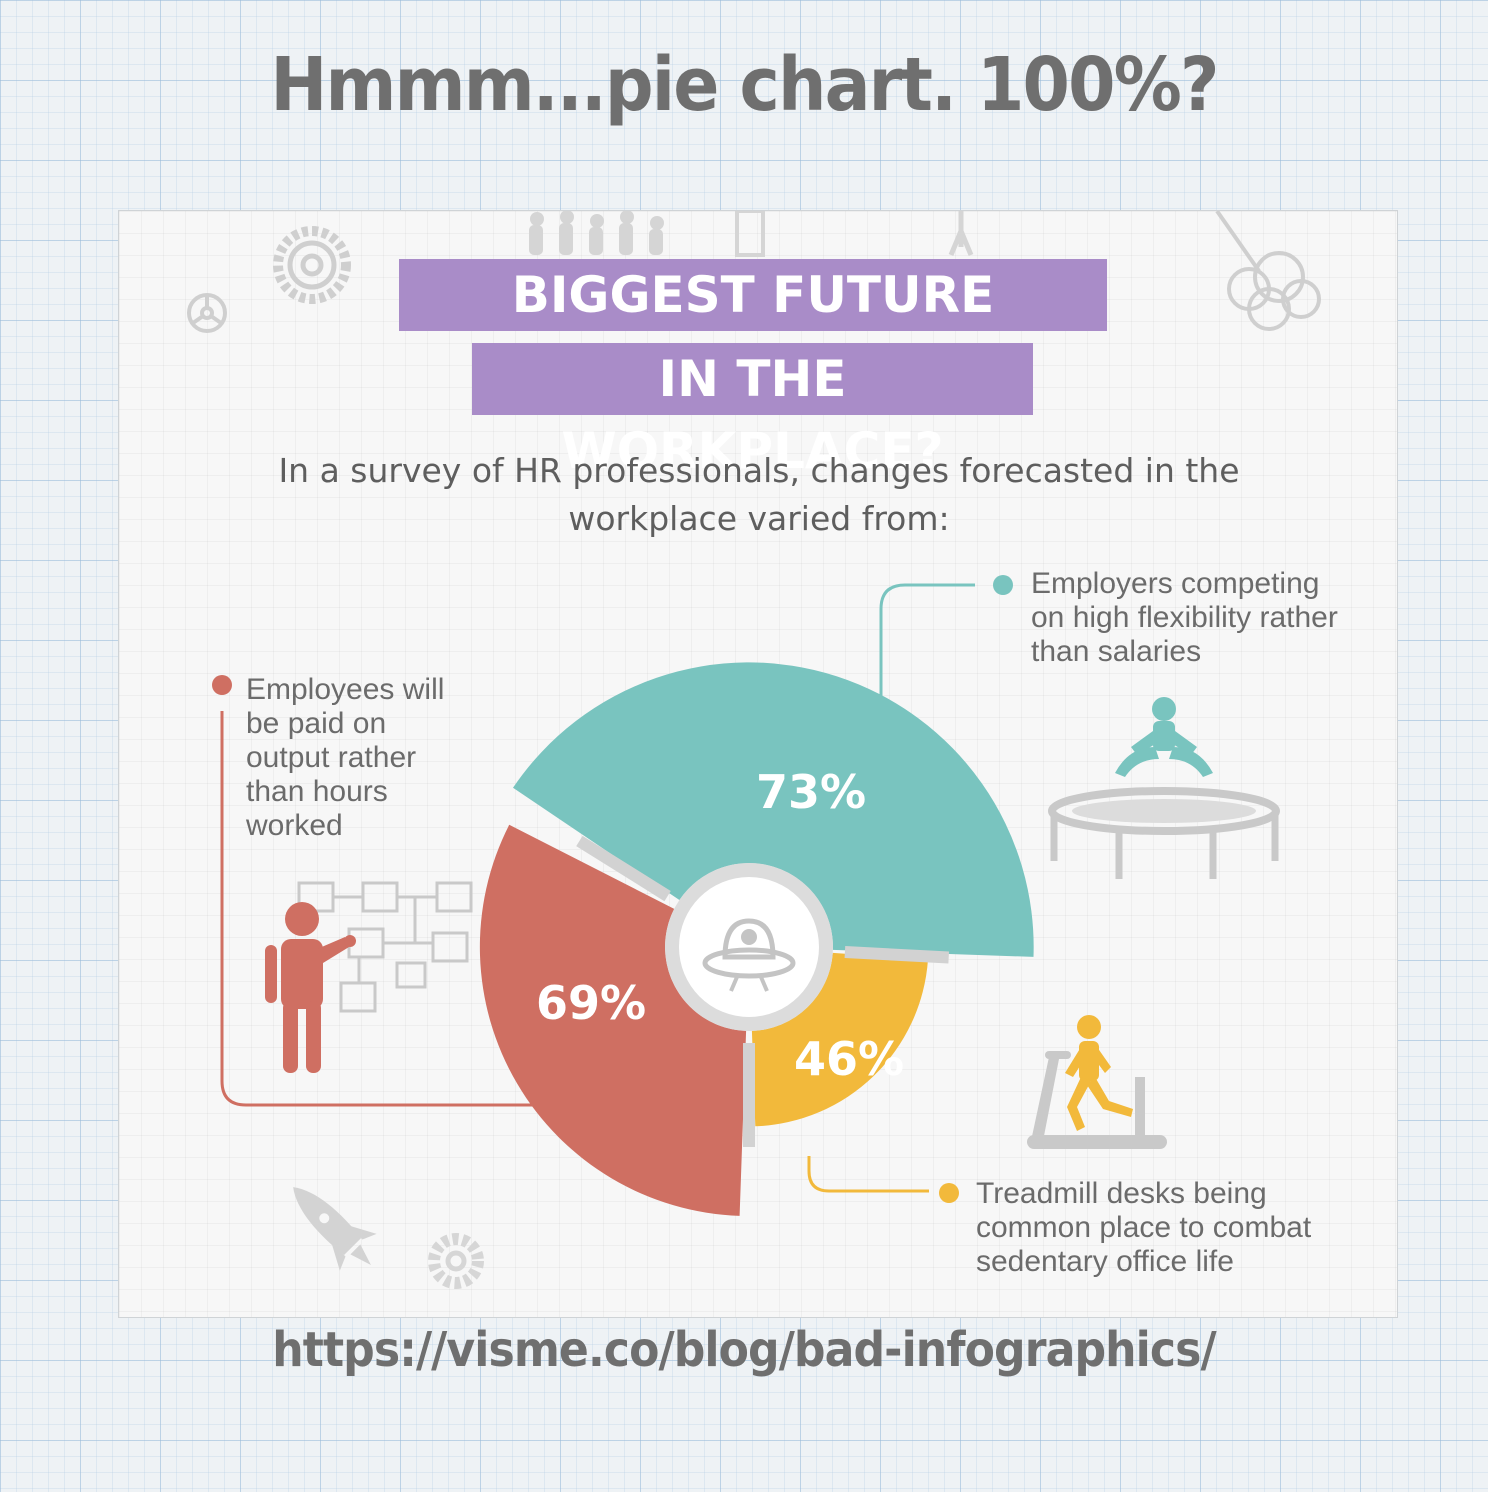  What do you see at coordinates (849, 1059) in the screenshot?
I see `slice-label-treadmill: 46%` at bounding box center [849, 1059].